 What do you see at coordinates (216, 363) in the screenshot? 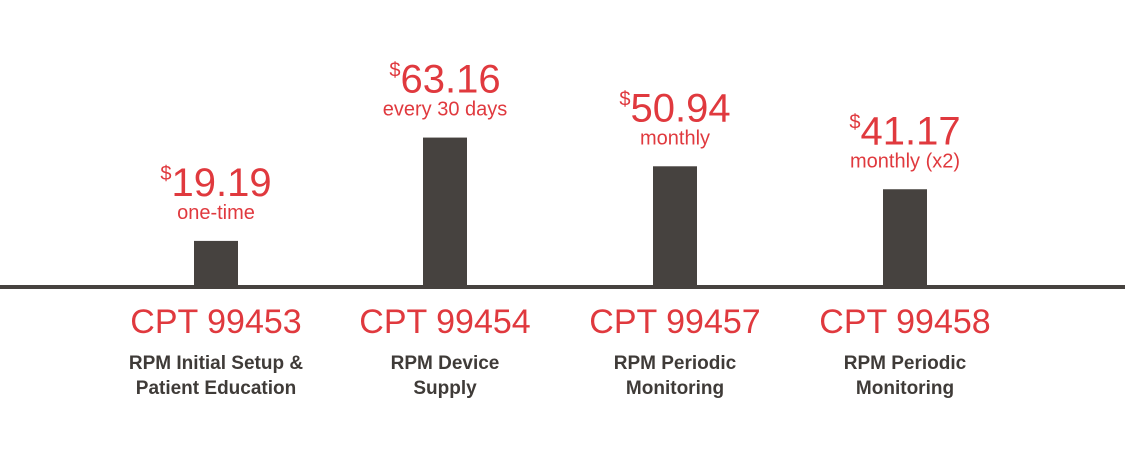
I see `description-line-1-1: RPM Initial Setup &` at bounding box center [216, 363].